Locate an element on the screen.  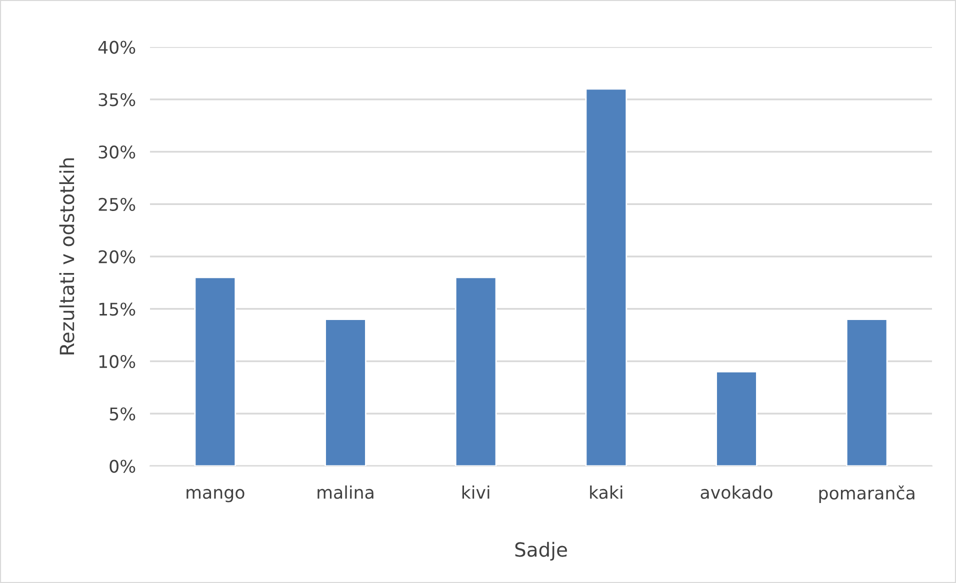
x-tick-label: avokado is located at coordinates (736, 492).